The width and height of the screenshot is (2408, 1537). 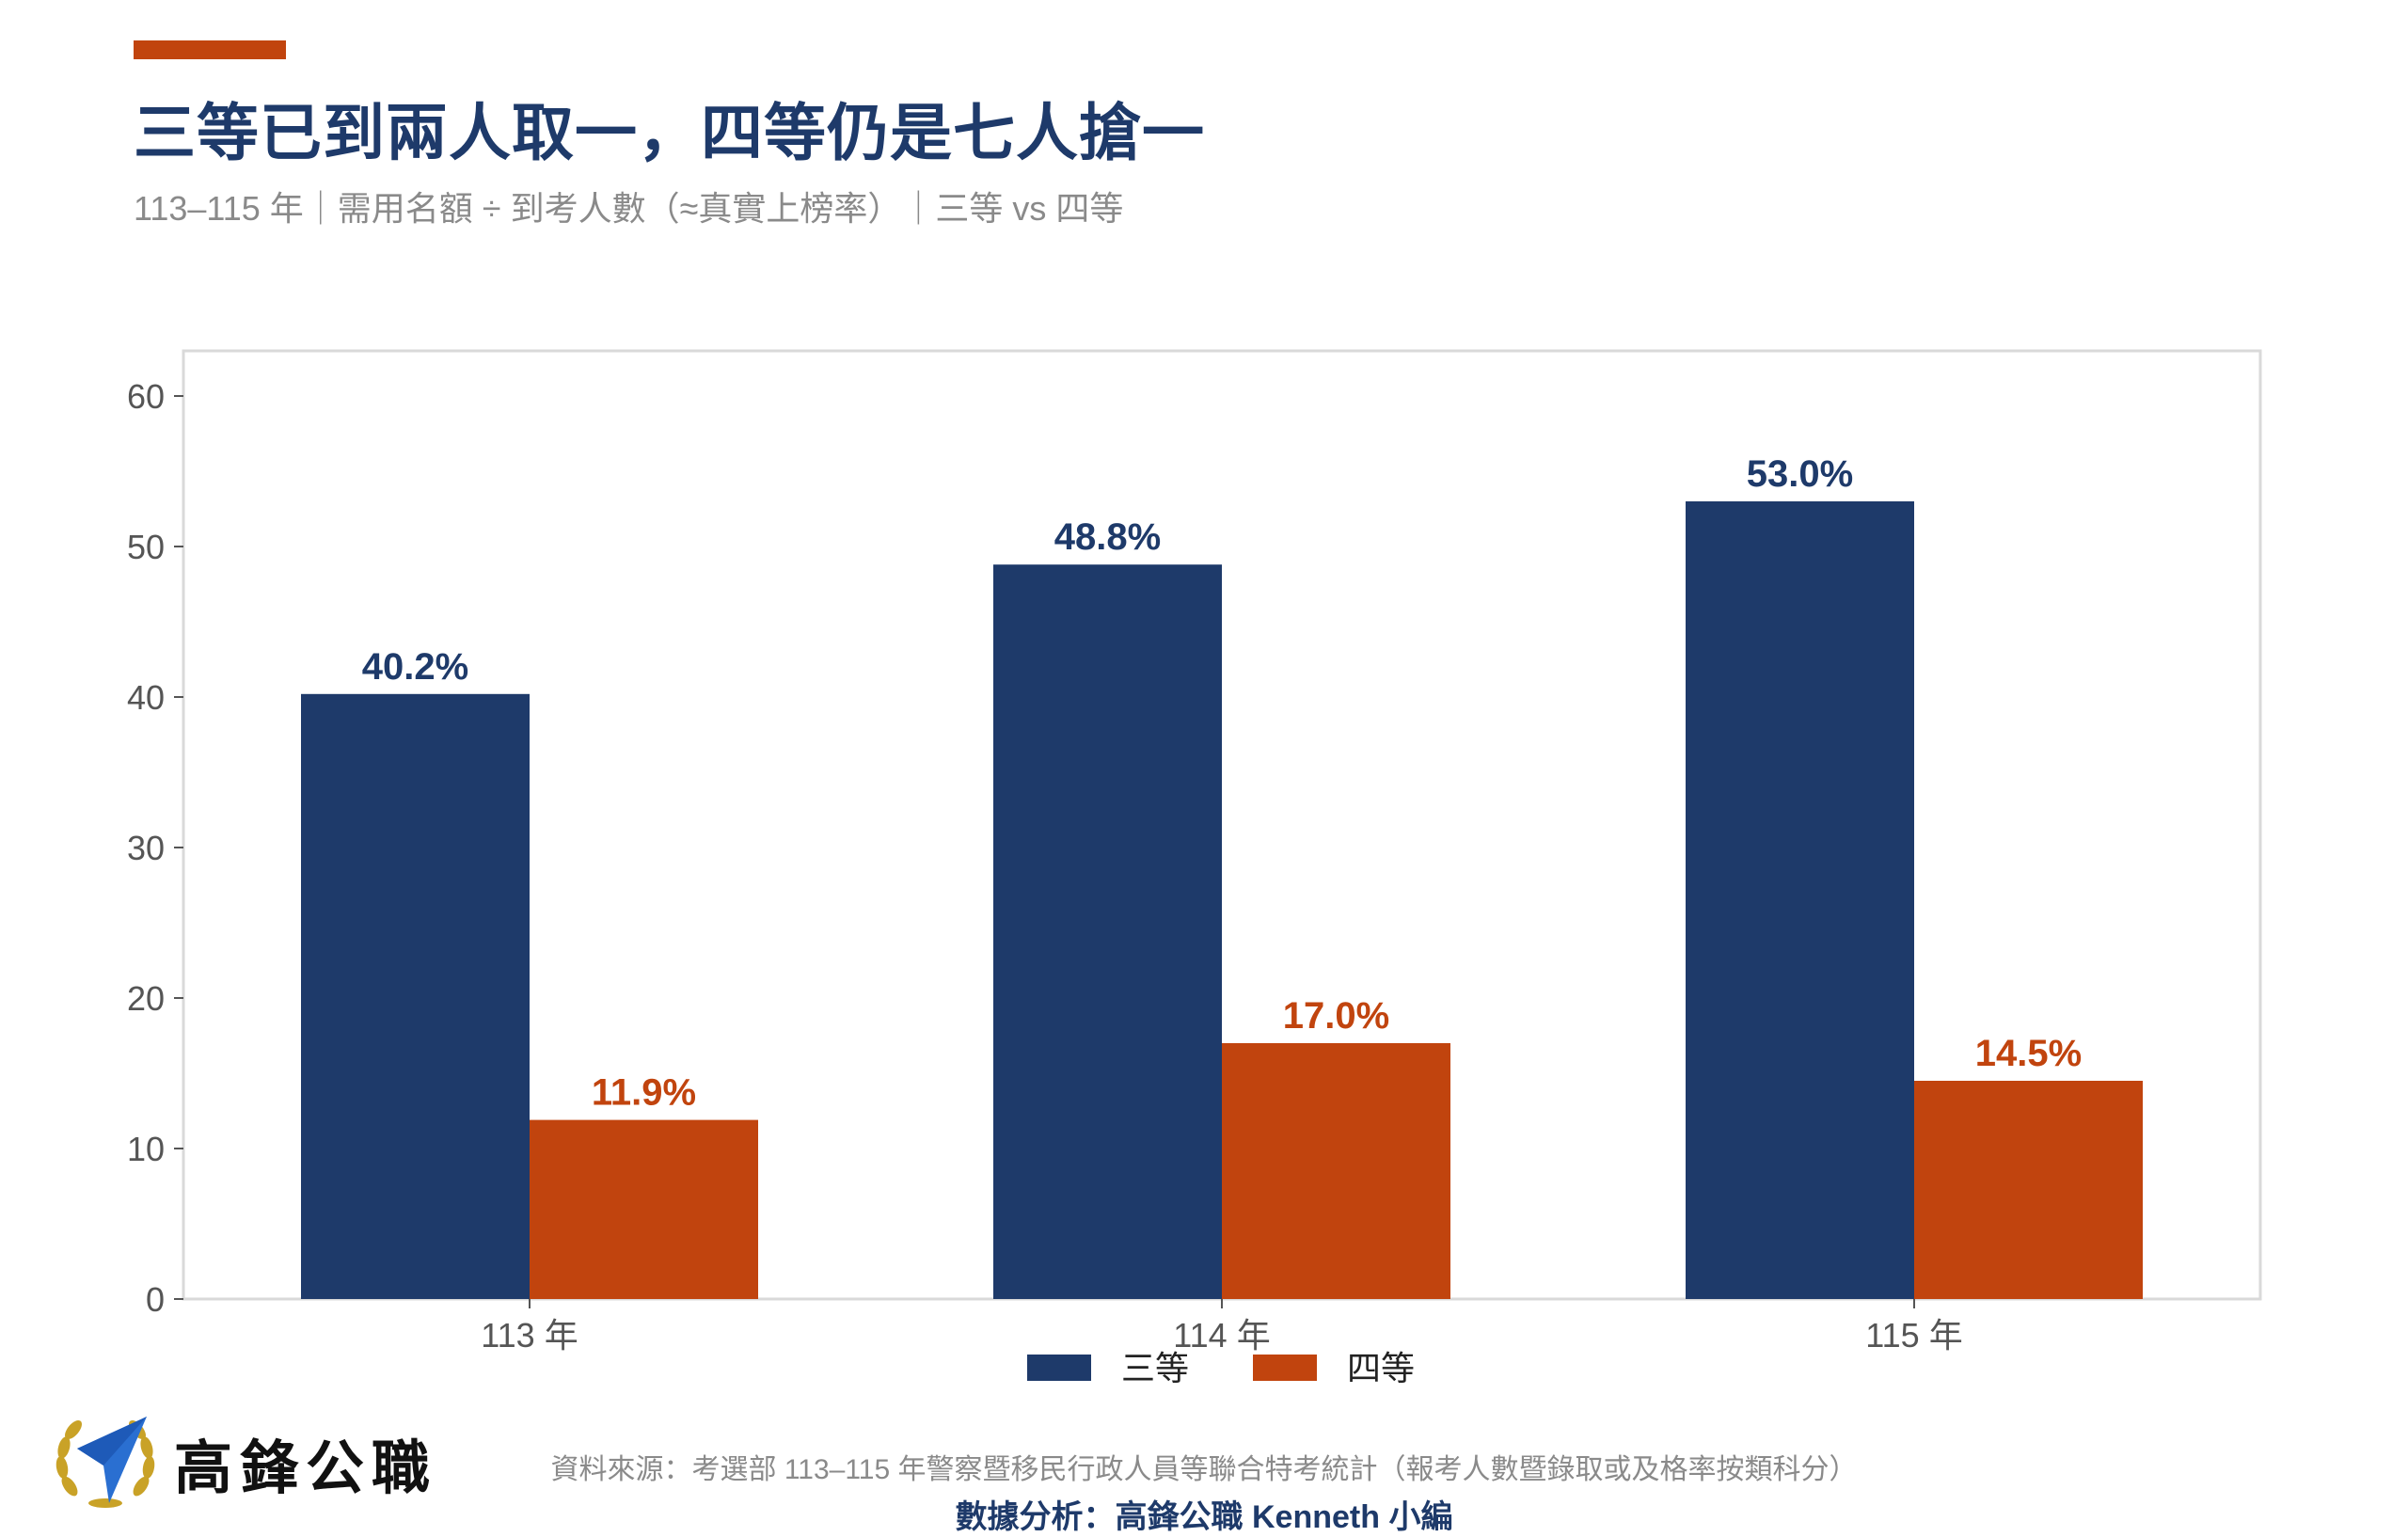 I want to click on y-tick-label: 50, so click(x=146, y=547).